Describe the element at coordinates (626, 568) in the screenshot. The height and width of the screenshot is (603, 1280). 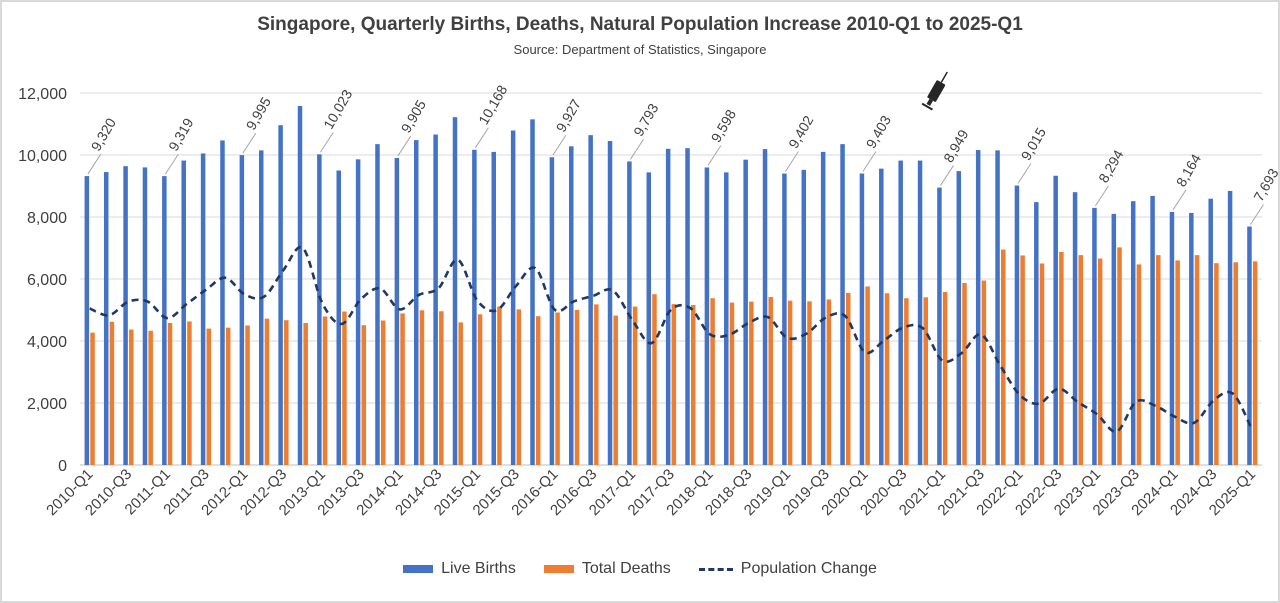
I see `legend-label-total-deaths: Total Deaths` at that location.